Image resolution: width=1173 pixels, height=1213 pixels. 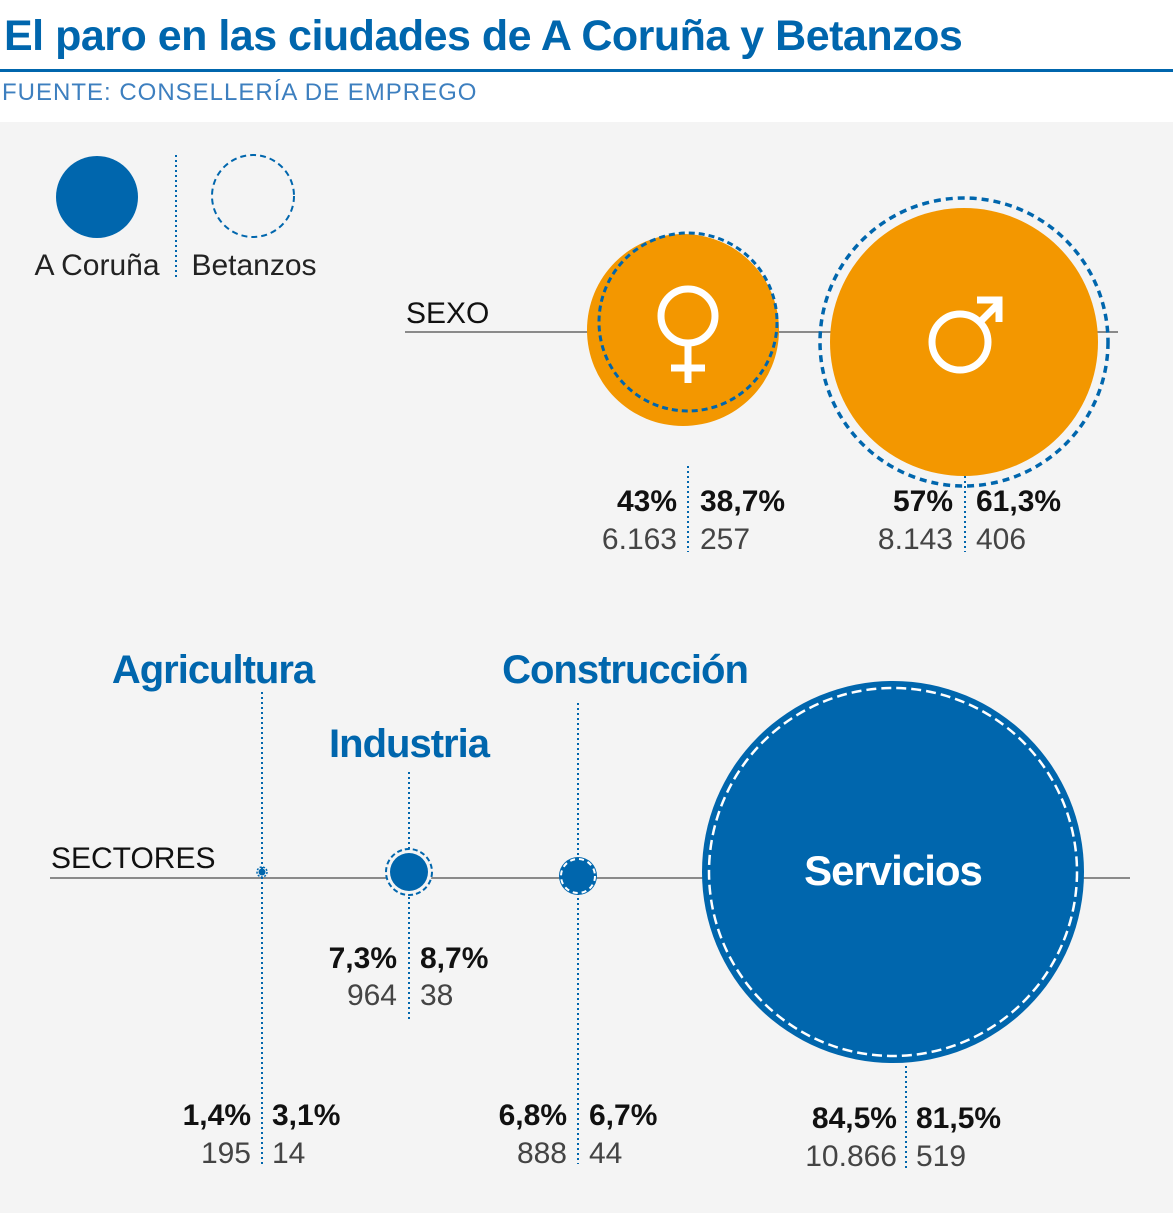 What do you see at coordinates (410, 744) in the screenshot?
I see `industria-label: Industria` at bounding box center [410, 744].